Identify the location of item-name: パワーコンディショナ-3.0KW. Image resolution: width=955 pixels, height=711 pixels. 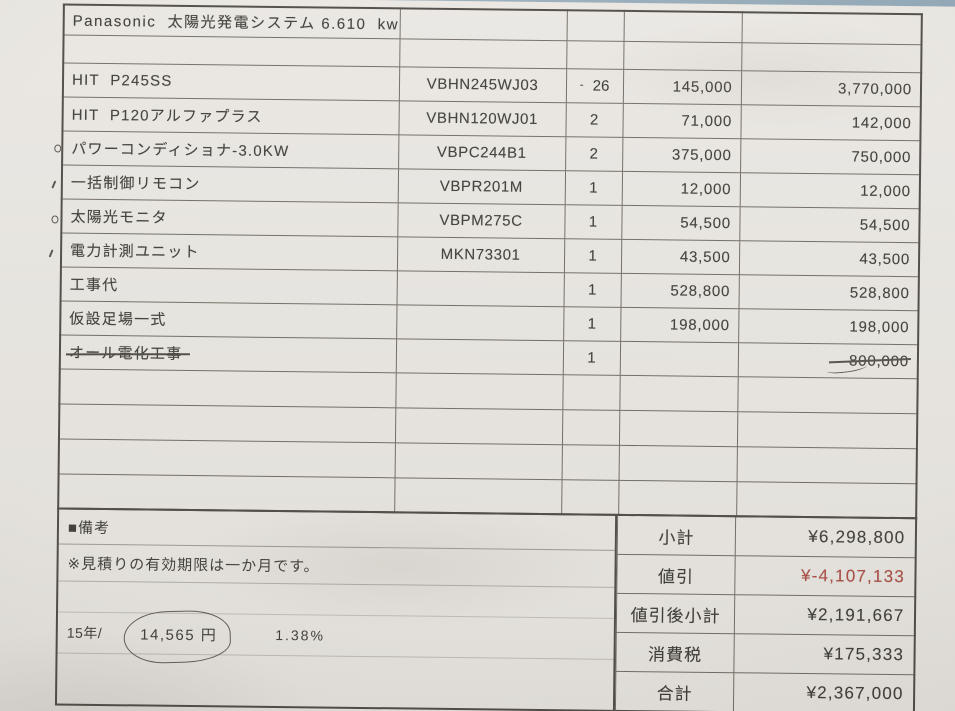
(180, 150).